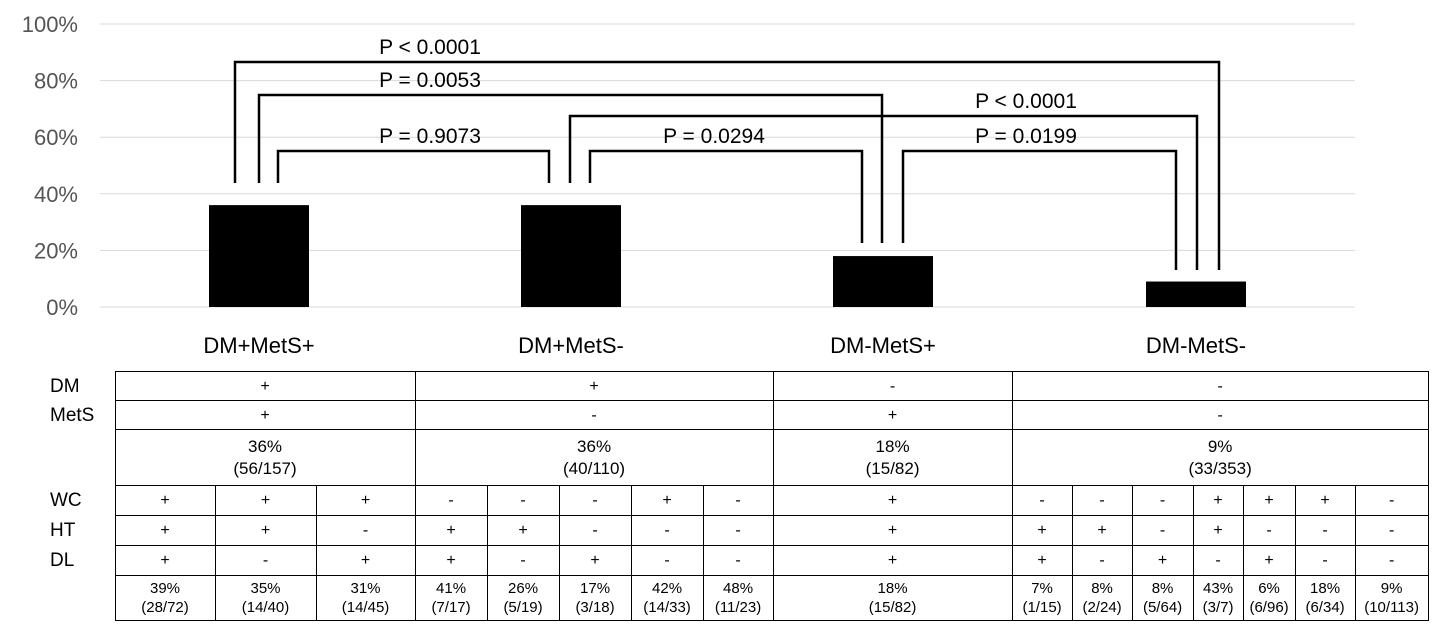 This screenshot has height=643, width=1445. Describe the element at coordinates (258, 345) in the screenshot. I see `category-label: DM+MetS+` at that location.